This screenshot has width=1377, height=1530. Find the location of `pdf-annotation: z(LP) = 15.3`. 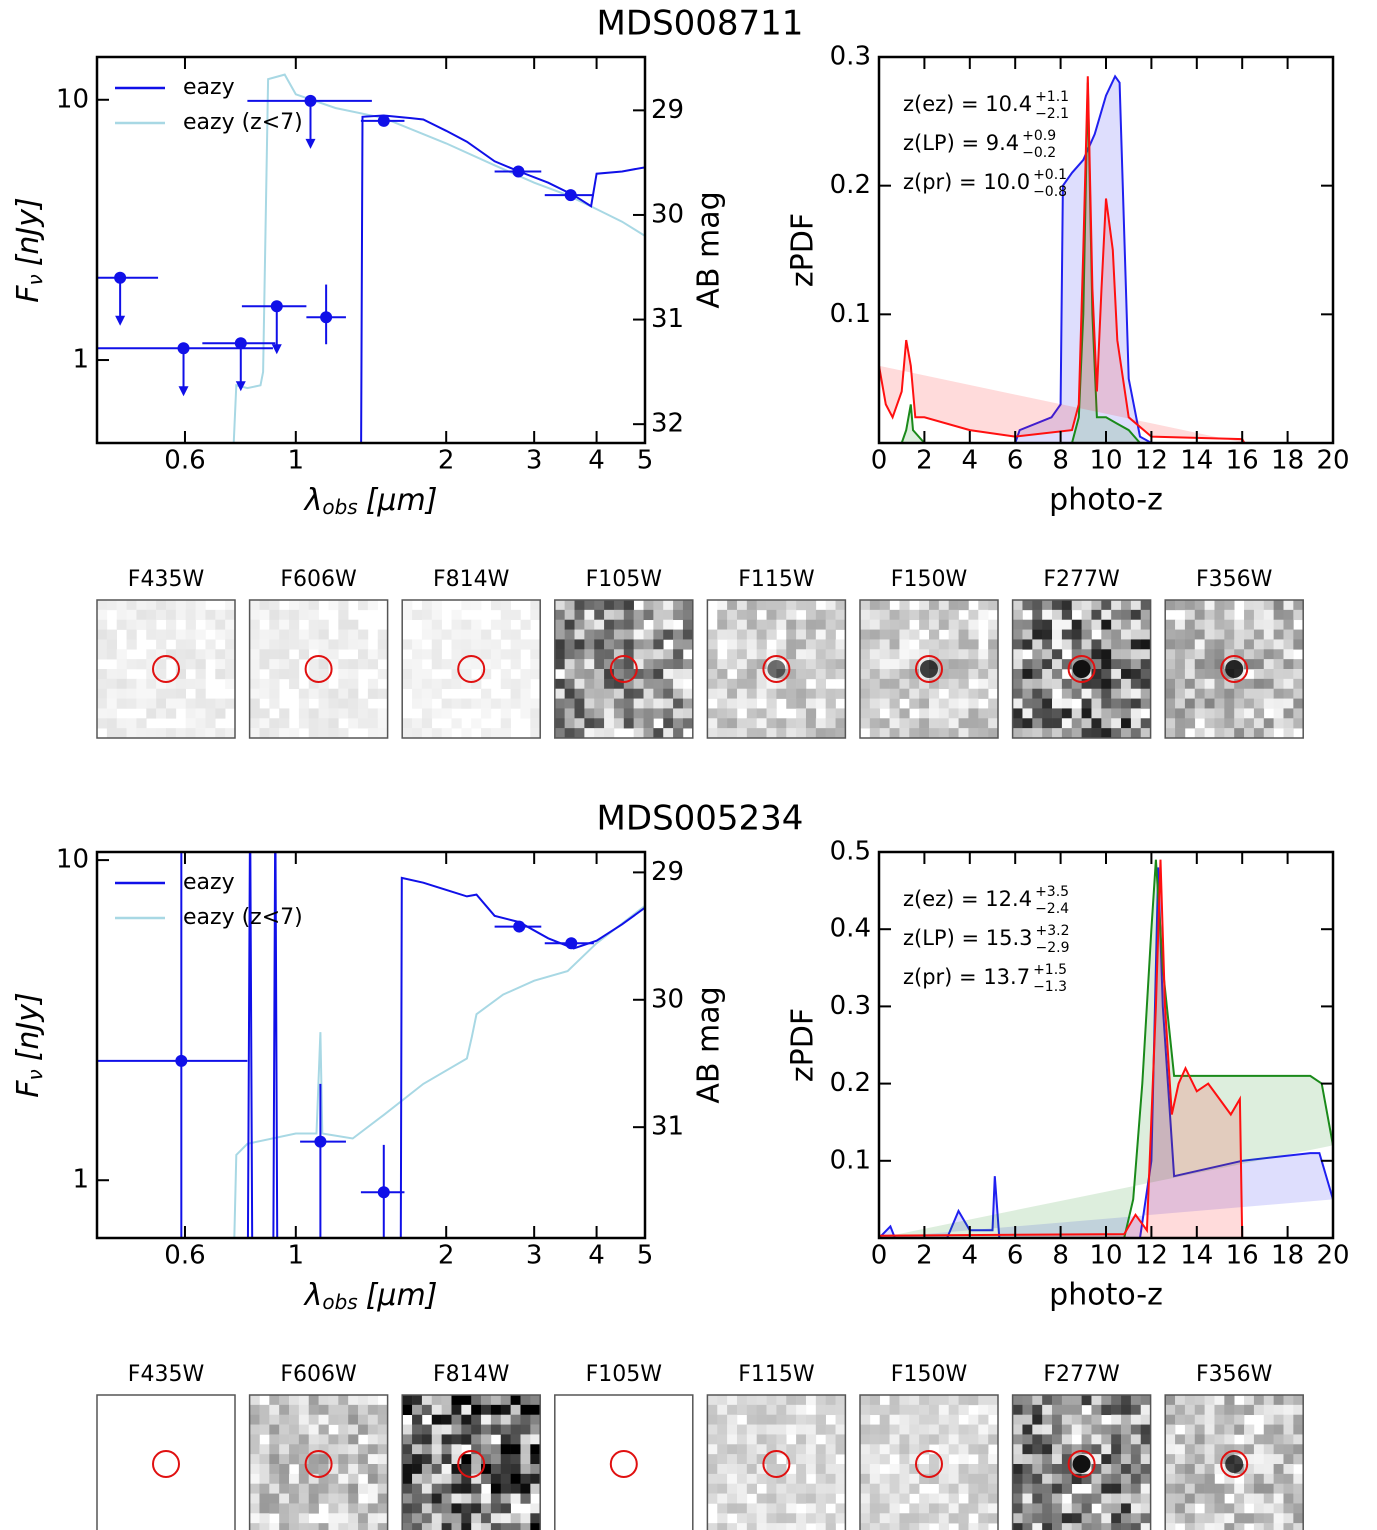

pdf-annotation: z(LP) = 15.3 is located at coordinates (967, 938).